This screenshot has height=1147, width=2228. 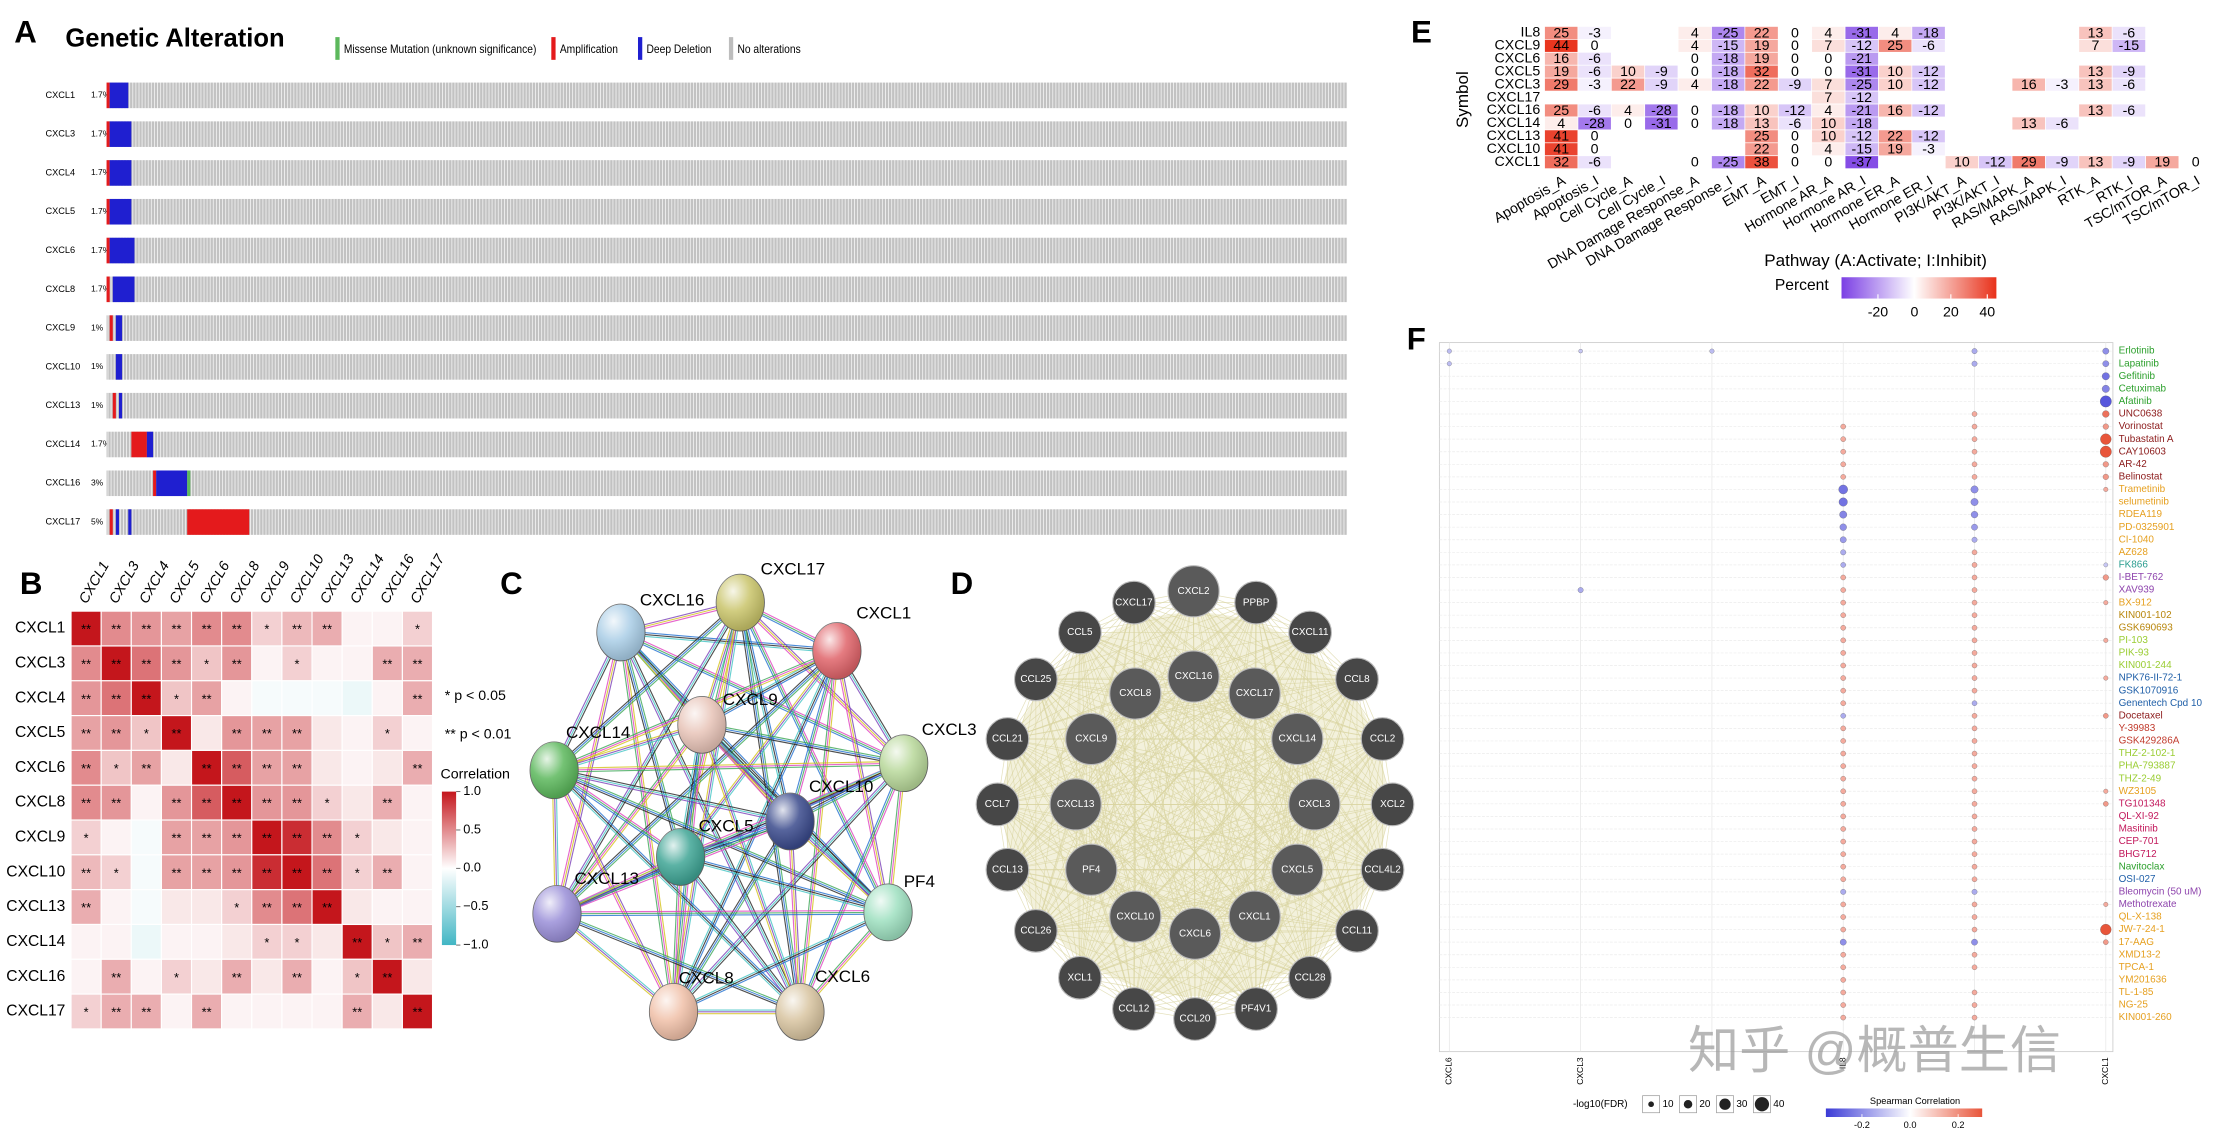 What do you see at coordinates (1561, 150) in the screenshot?
I see `cell-value: 41` at bounding box center [1561, 150].